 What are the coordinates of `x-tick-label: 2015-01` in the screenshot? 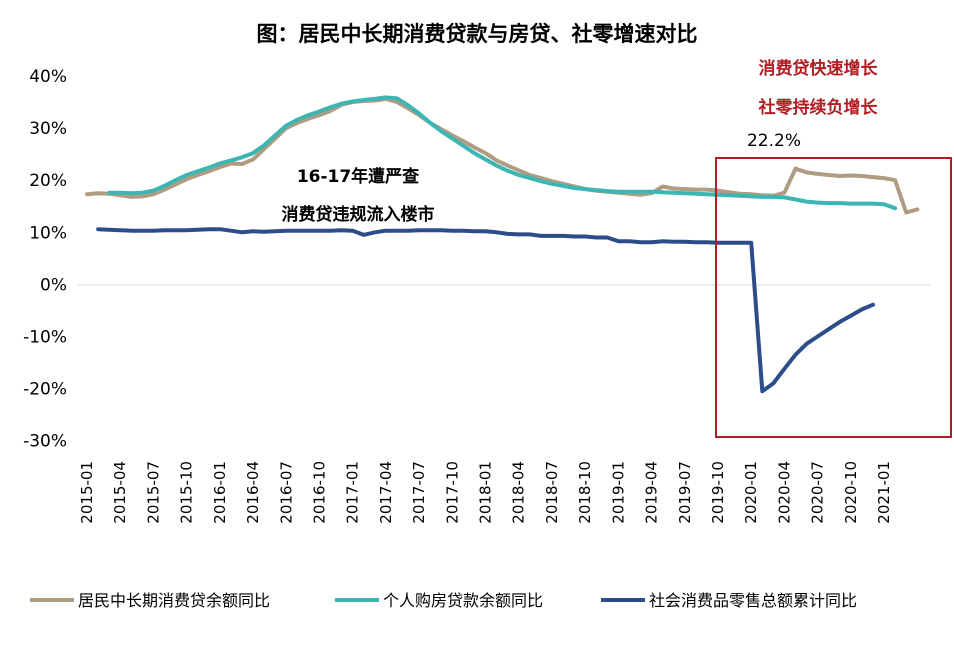 It's located at (87, 492).